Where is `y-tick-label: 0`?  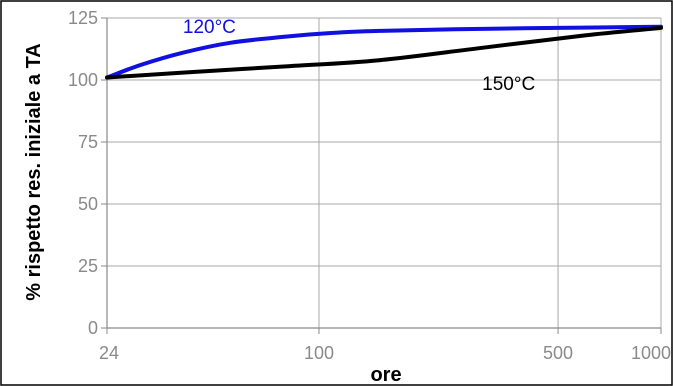 y-tick-label: 0 is located at coordinates (93, 328).